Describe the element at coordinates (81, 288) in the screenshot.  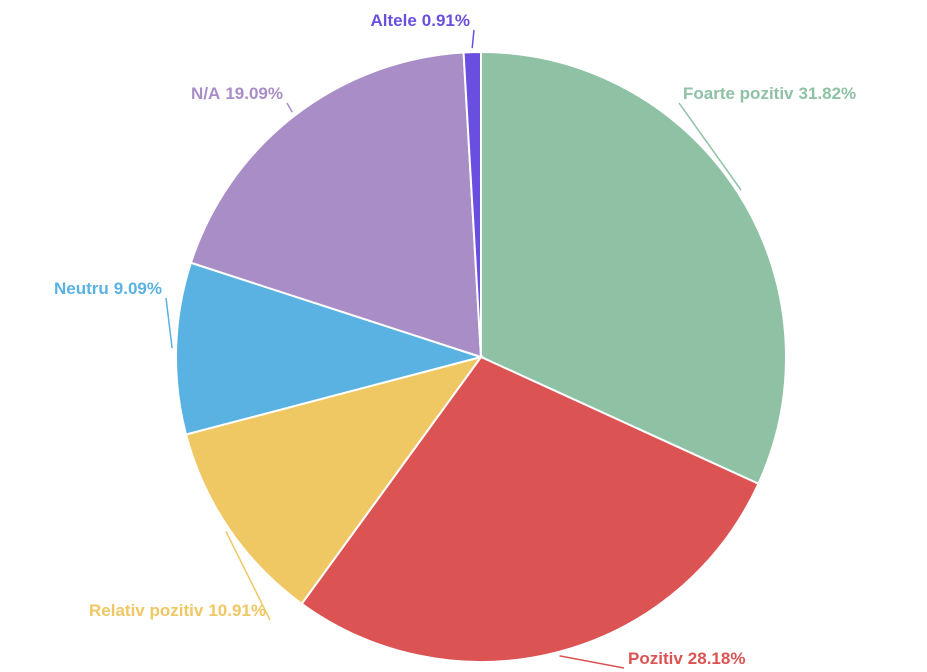
I see `slice-name: Neutru` at that location.